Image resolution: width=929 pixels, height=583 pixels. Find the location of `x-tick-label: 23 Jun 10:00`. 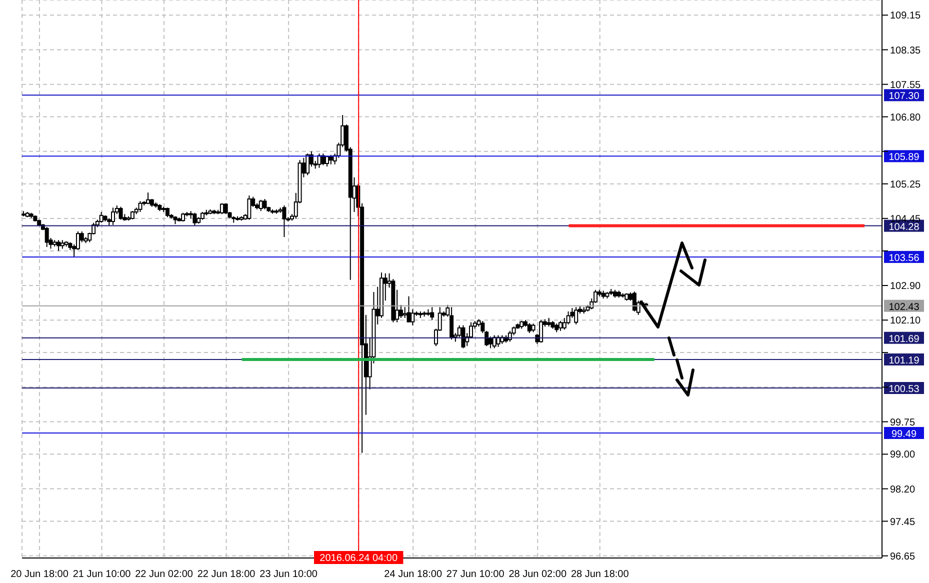

x-tick-label: 23 Jun 10:00 is located at coordinates (289, 574).